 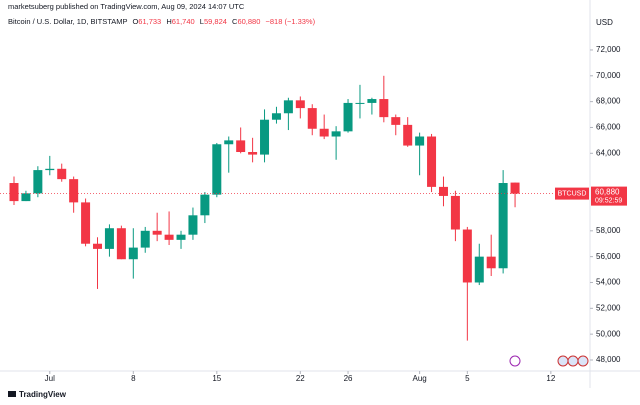 What do you see at coordinates (43, 394) in the screenshot?
I see `brand: TradingView` at bounding box center [43, 394].